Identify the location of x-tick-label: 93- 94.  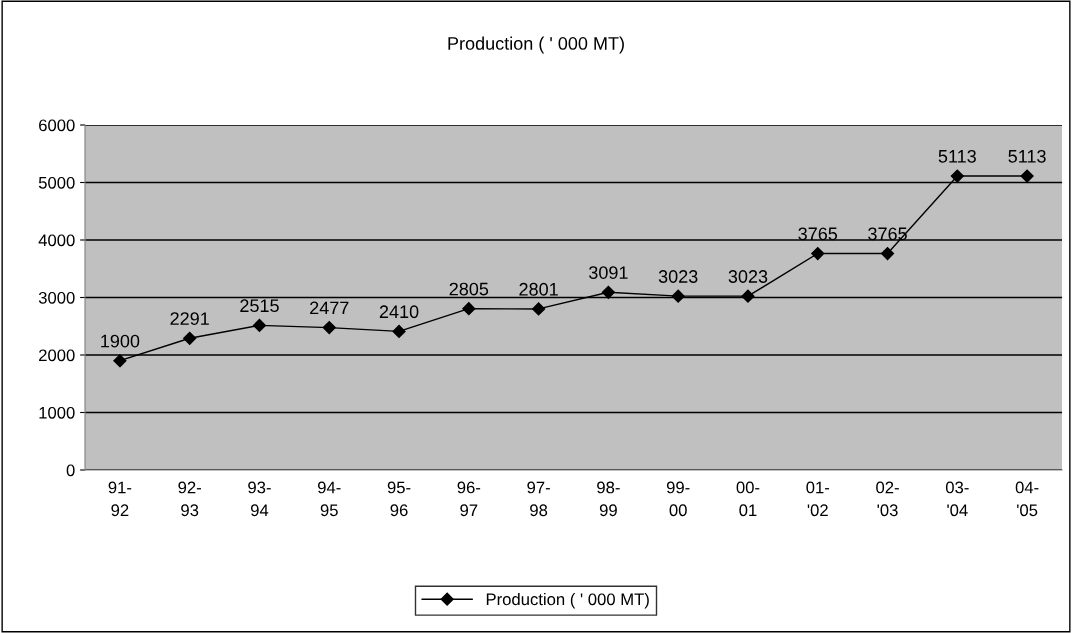
(259, 499).